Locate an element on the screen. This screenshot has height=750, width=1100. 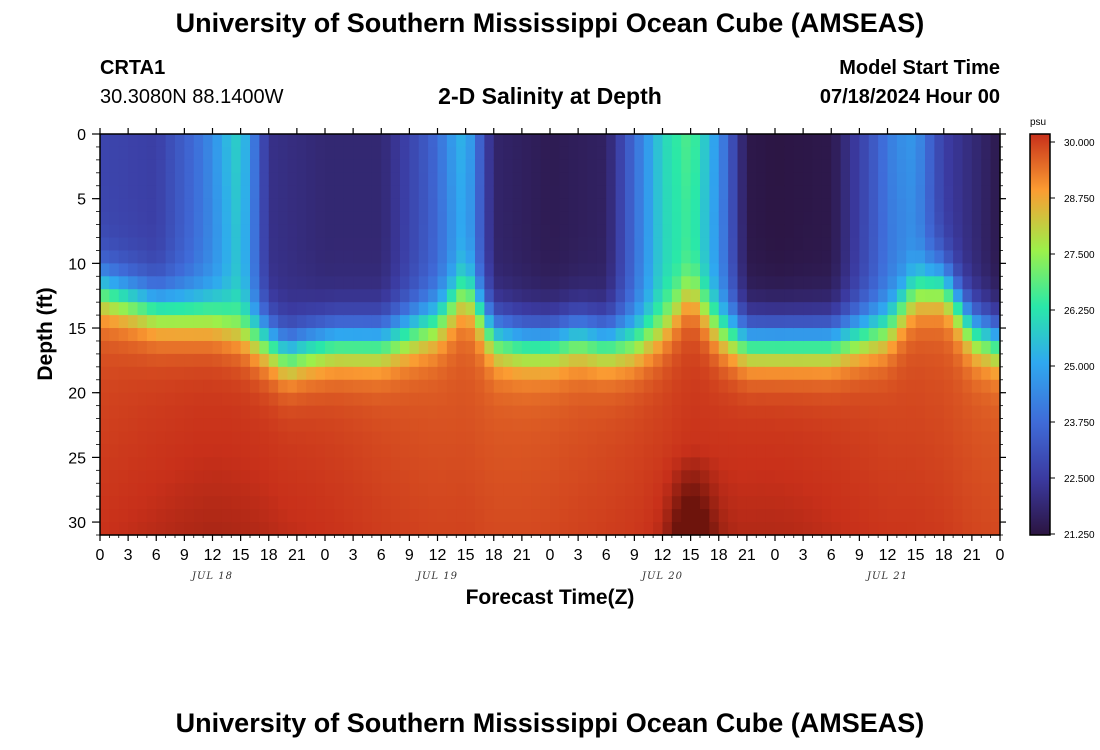
chart-subtitle: 2-D Salinity at Depth is located at coordinates (550, 96).